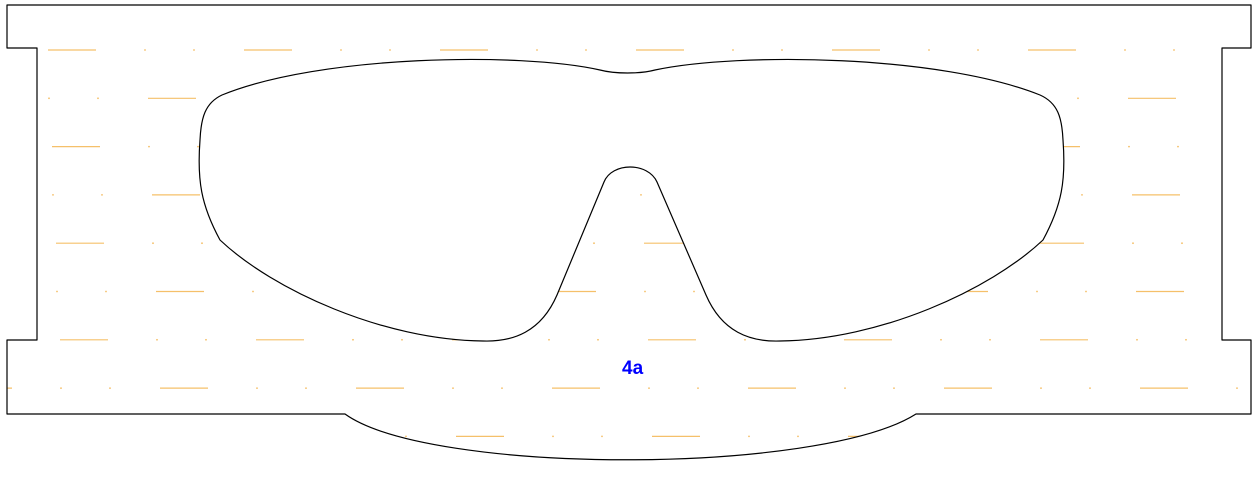 This screenshot has height=493, width=1258. Describe the element at coordinates (633, 368) in the screenshot. I see `part-label: 4a` at that location.